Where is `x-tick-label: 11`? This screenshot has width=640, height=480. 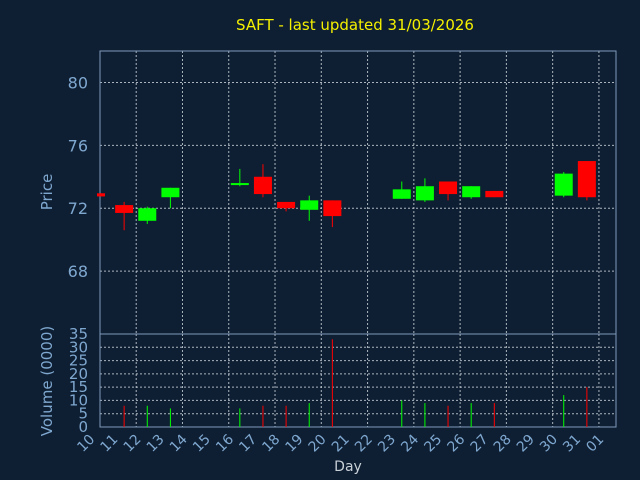 x-tick-label: 11 is located at coordinates (109, 444).